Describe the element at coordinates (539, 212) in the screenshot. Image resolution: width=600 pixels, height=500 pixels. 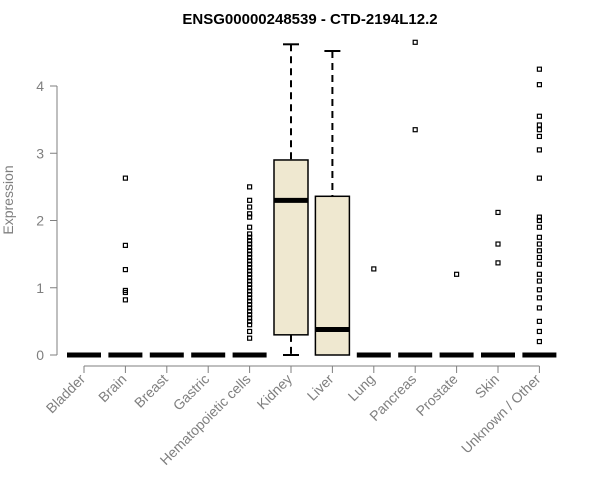
I see `box-unknown-other` at that location.